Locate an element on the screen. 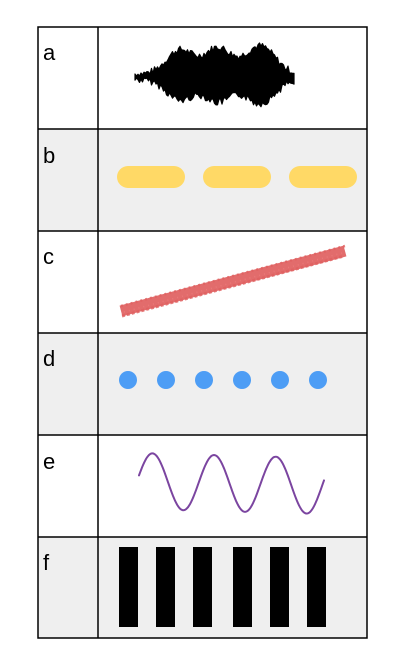 The height and width of the screenshot is (672, 410). dotted-line-icon is located at coordinates (223, 380).